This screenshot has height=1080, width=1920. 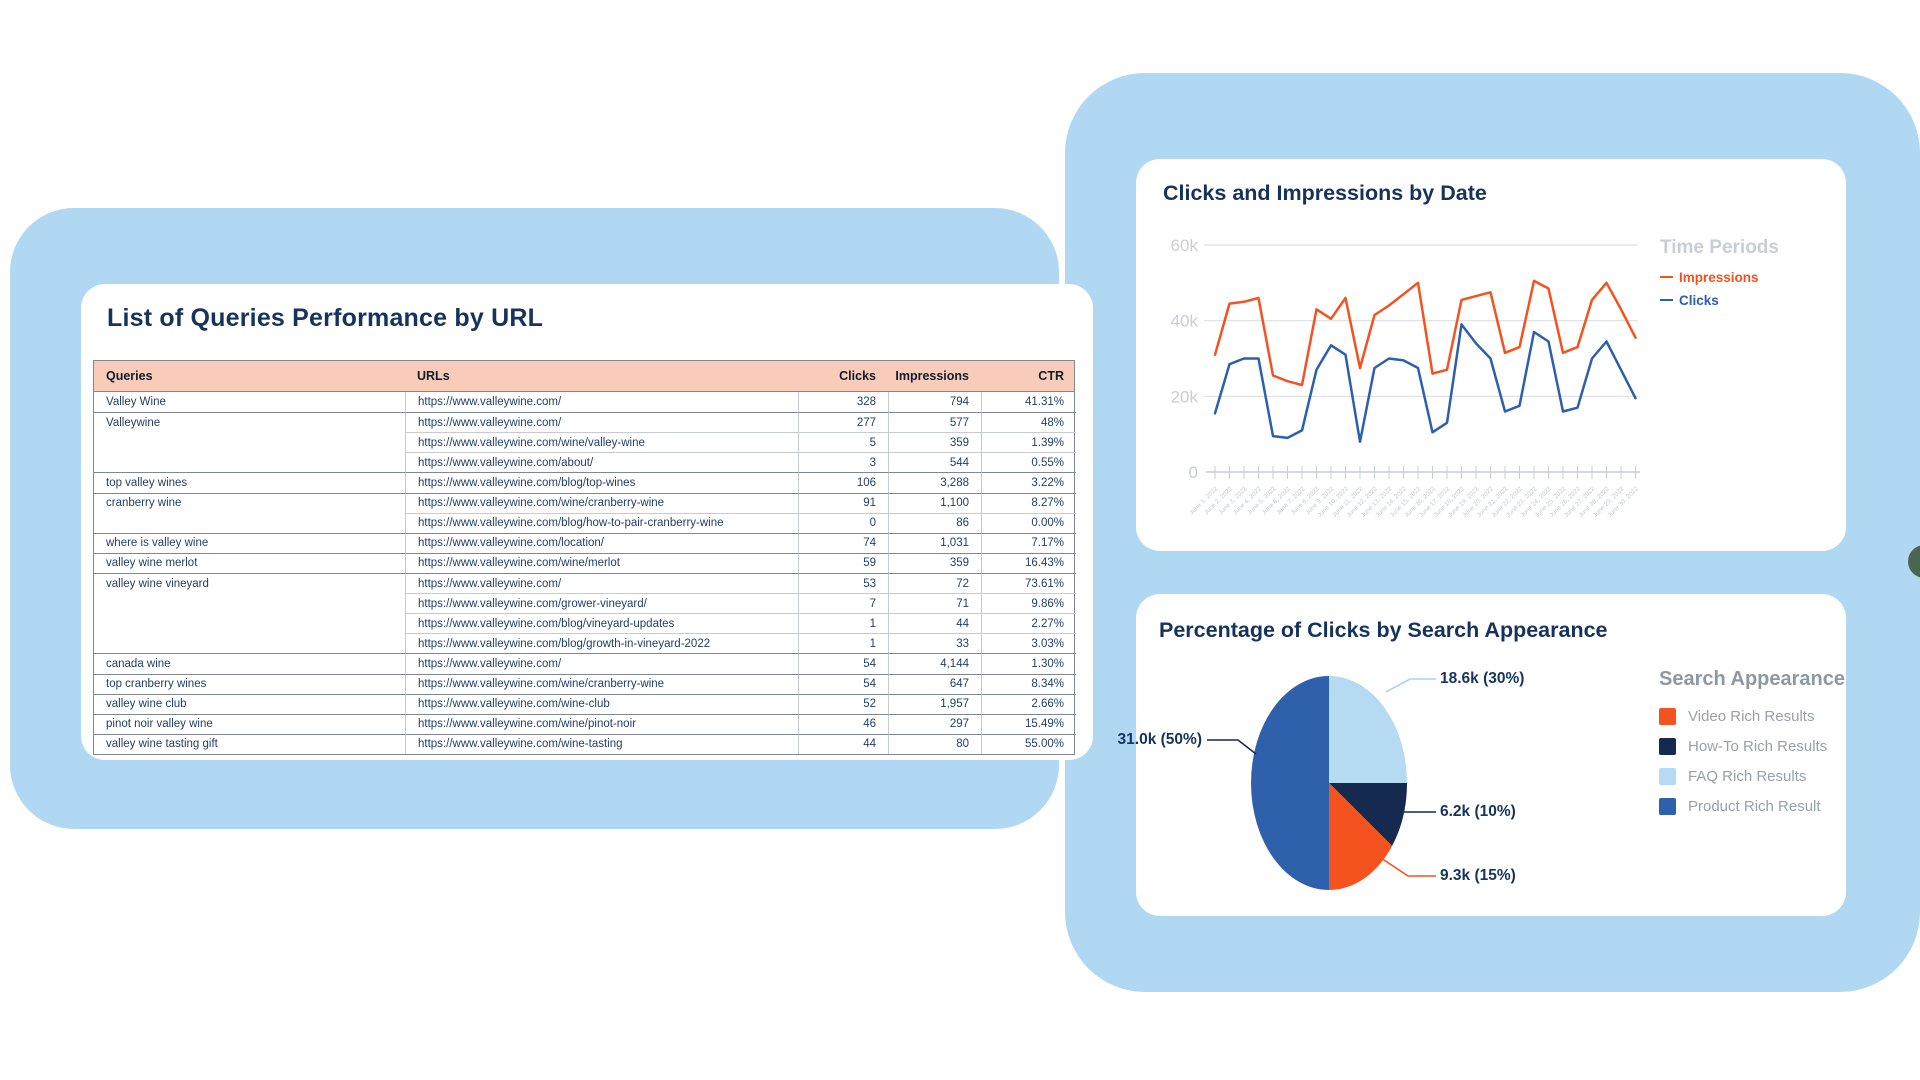 What do you see at coordinates (1747, 776) in the screenshot?
I see `faq-rich-results-label: FAQ Rich Results` at bounding box center [1747, 776].